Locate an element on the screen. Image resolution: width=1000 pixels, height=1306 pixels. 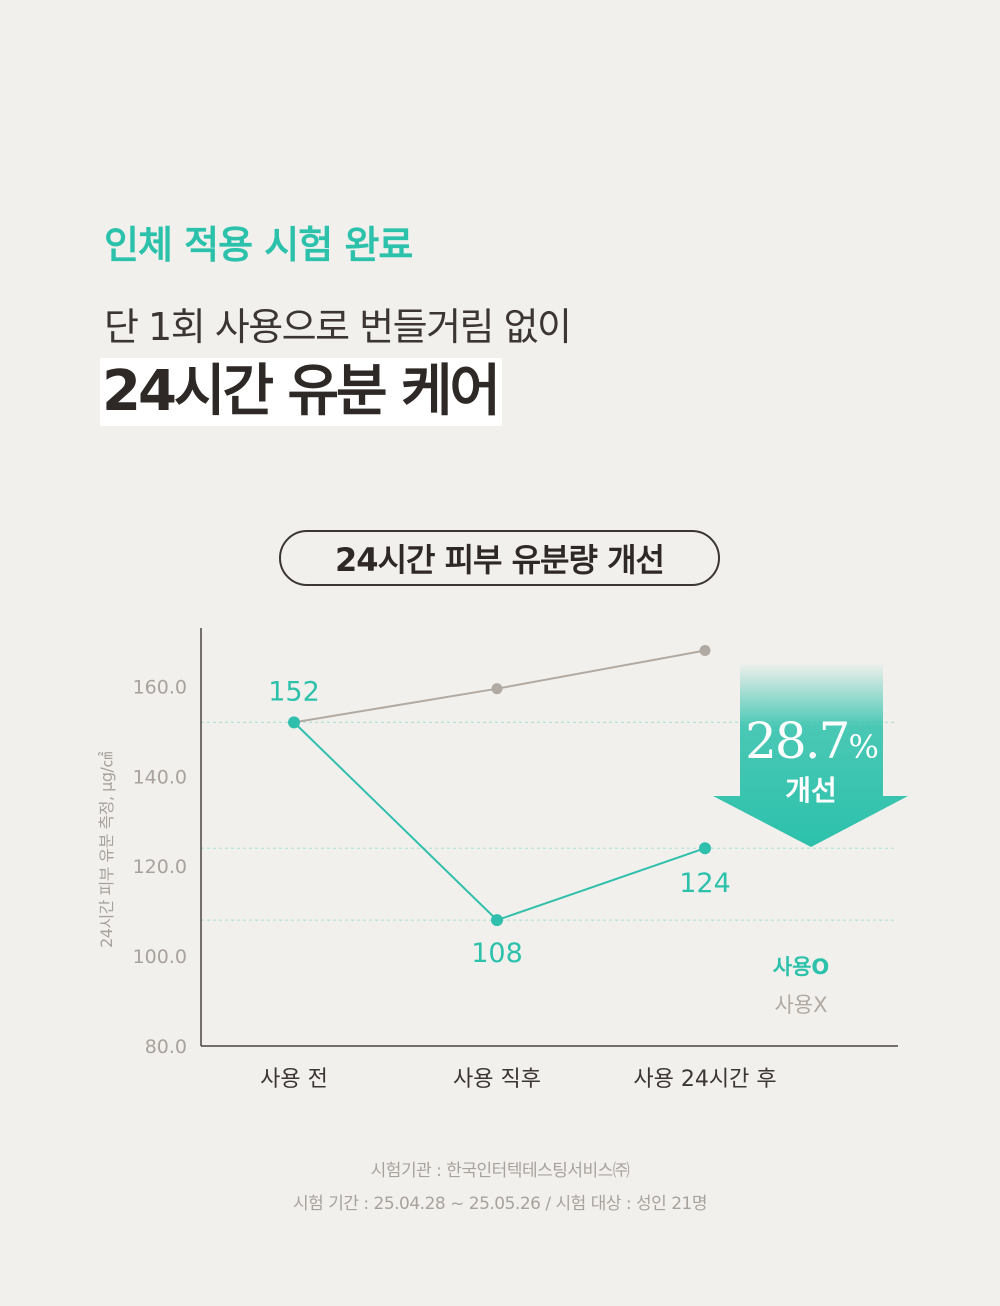
data-label: 152 is located at coordinates (294, 691).